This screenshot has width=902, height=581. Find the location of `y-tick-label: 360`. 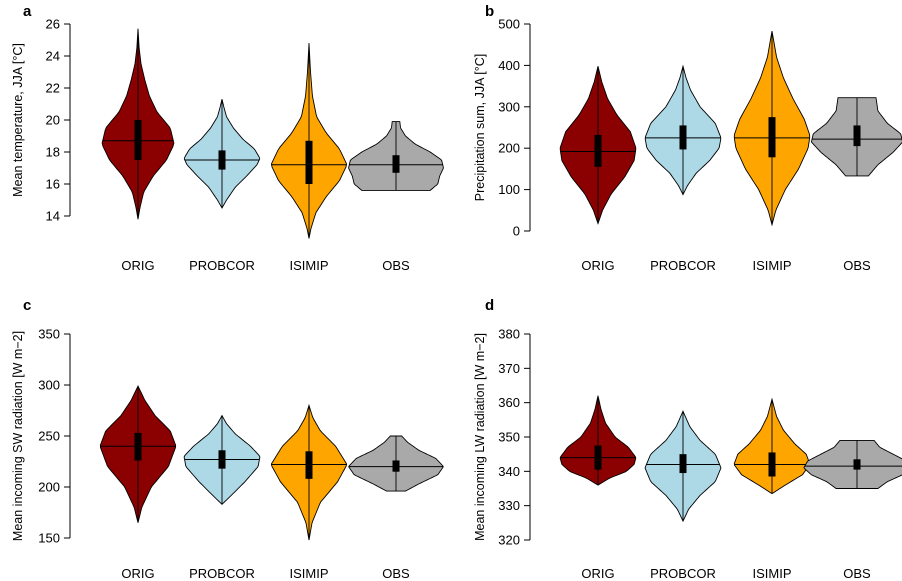

y-tick-label: 360 is located at coordinates (509, 402).